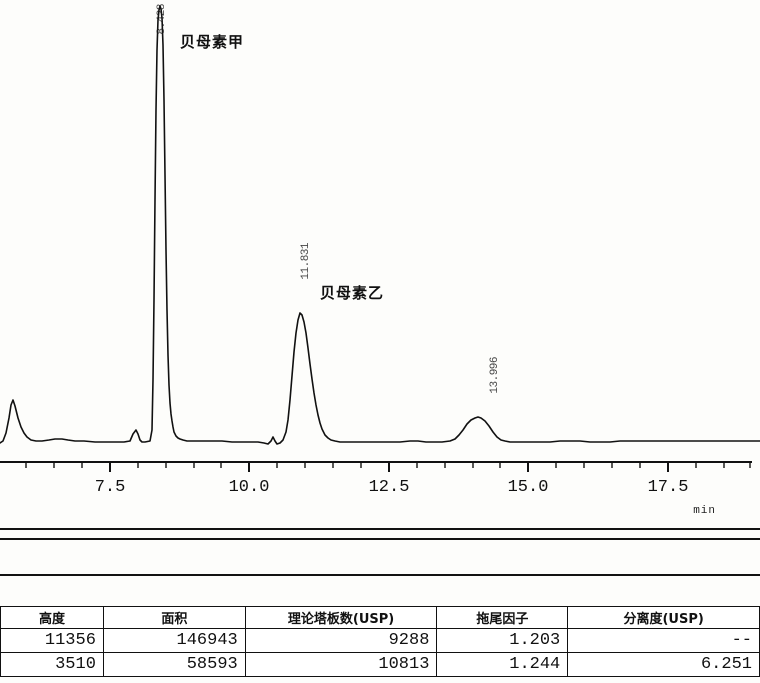  Describe the element at coordinates (341, 617) in the screenshot. I see `column-header-plates: 理论塔板数(USP)` at that location.